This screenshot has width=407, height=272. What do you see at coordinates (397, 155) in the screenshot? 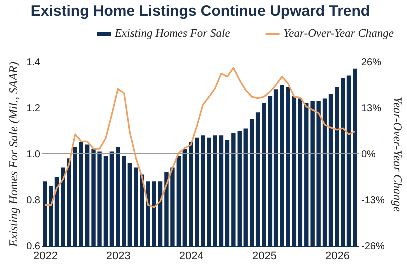
I see `y2-axis-title: Year-Over-Year Change` at bounding box center [397, 155].